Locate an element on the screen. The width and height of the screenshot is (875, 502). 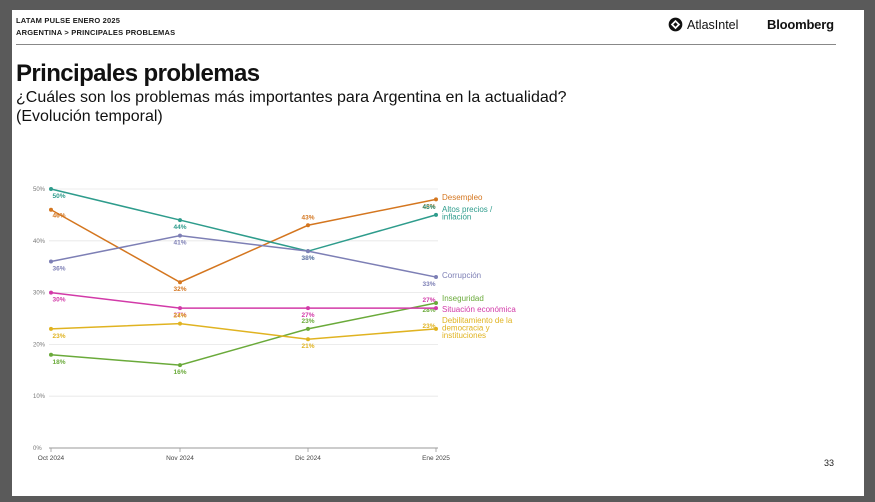
y-tick-label: 20% is located at coordinates (39, 345).